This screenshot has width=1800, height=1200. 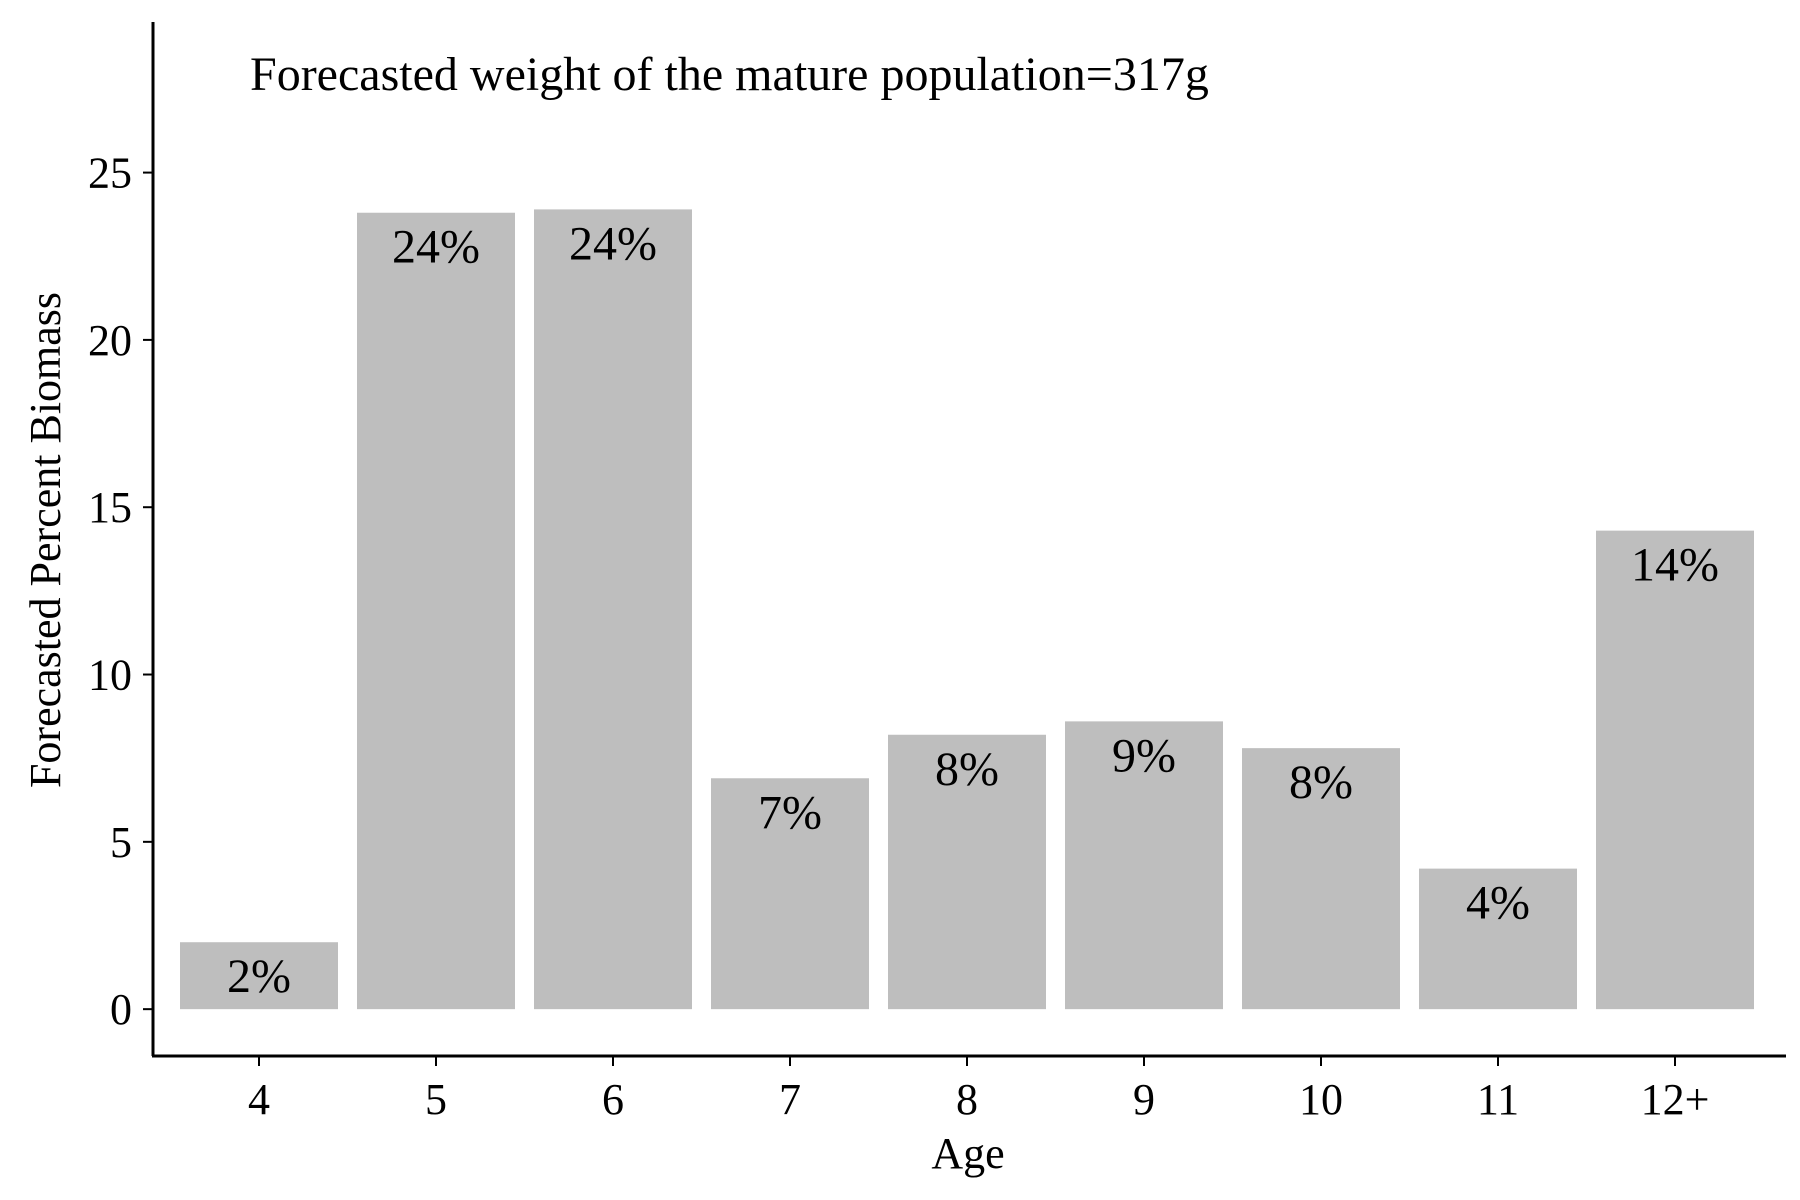 What do you see at coordinates (110, 507) in the screenshot?
I see `y-tick-label: 15` at bounding box center [110, 507].